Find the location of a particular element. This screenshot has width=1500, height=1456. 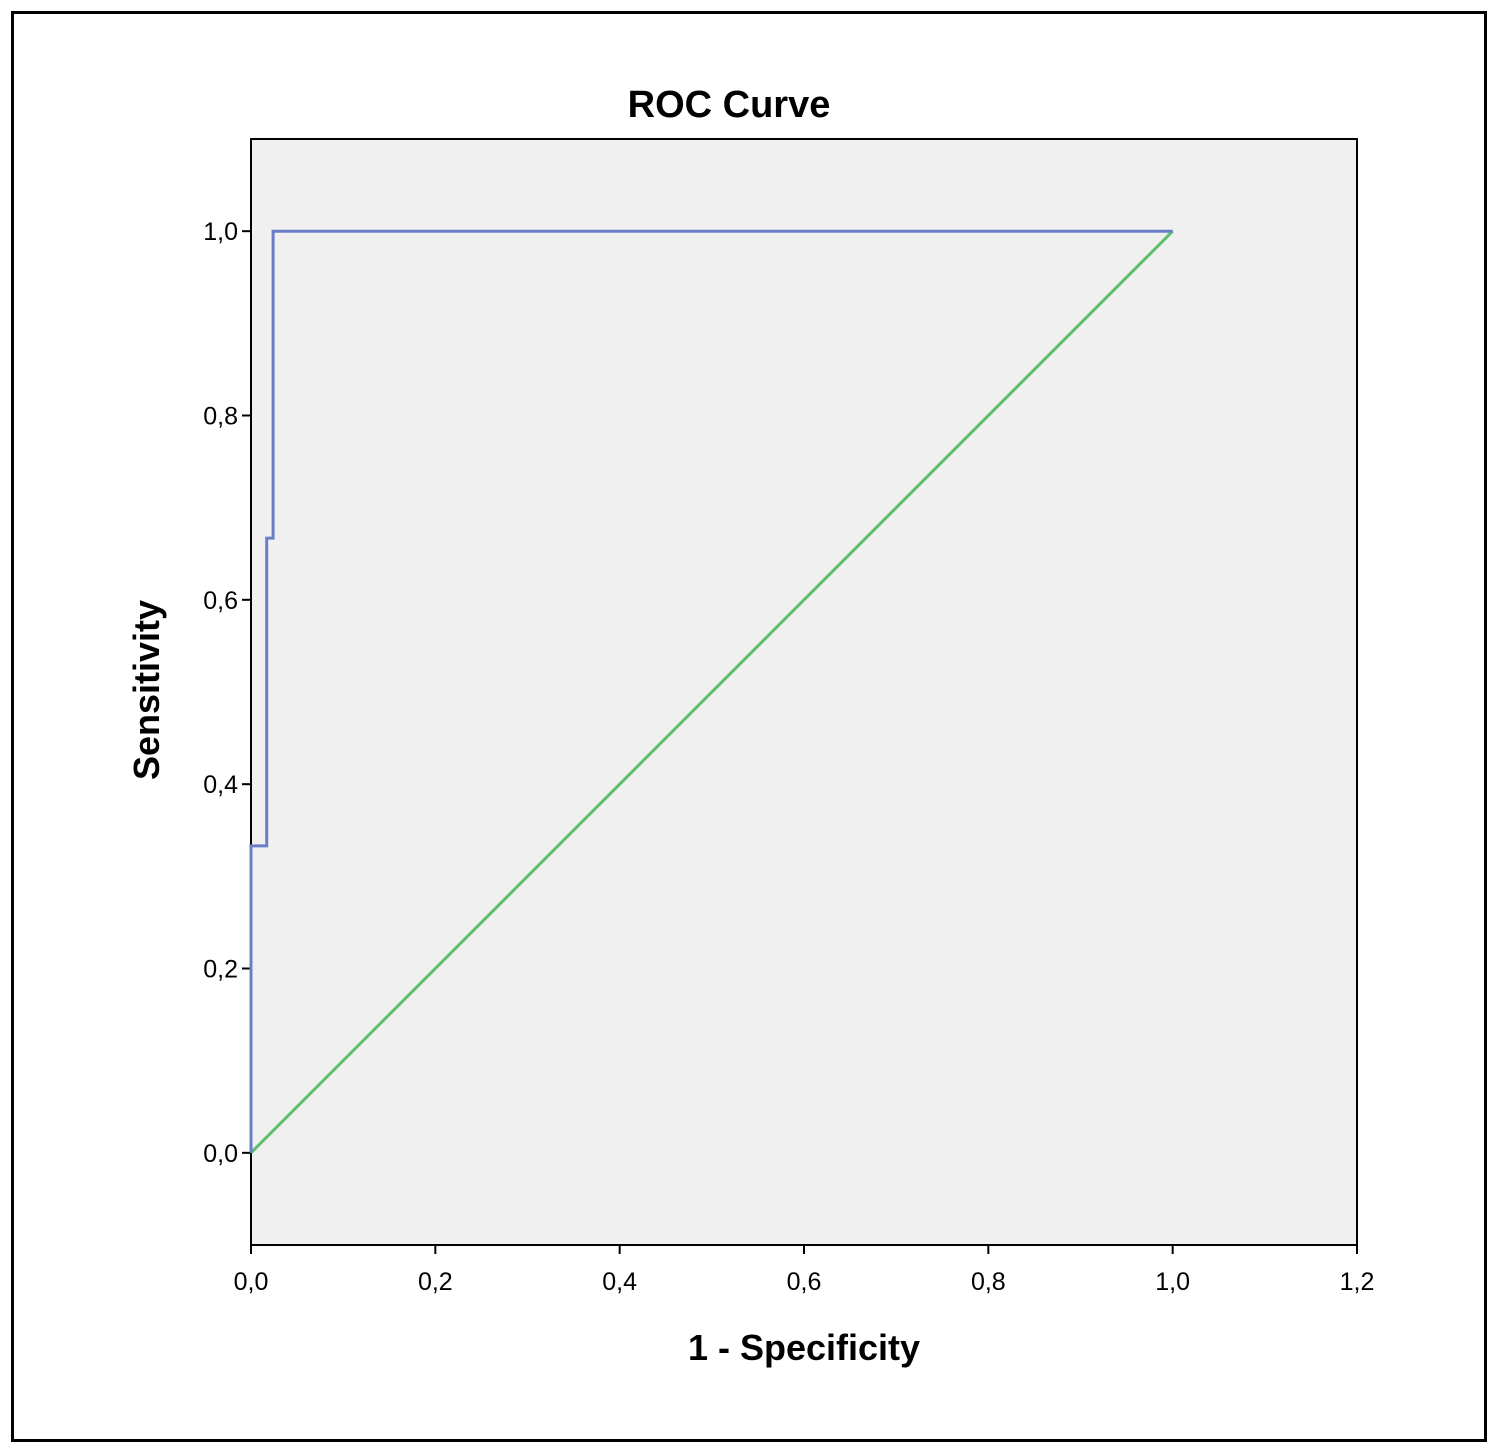

y-tick-label: 1,0 is located at coordinates (220, 232).